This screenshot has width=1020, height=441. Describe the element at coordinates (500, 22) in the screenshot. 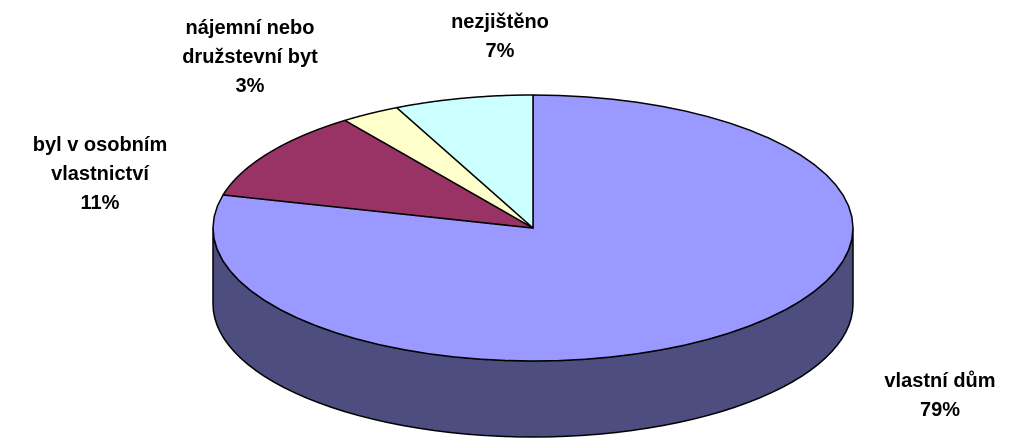

I see `category-label: nezjištěno` at that location.